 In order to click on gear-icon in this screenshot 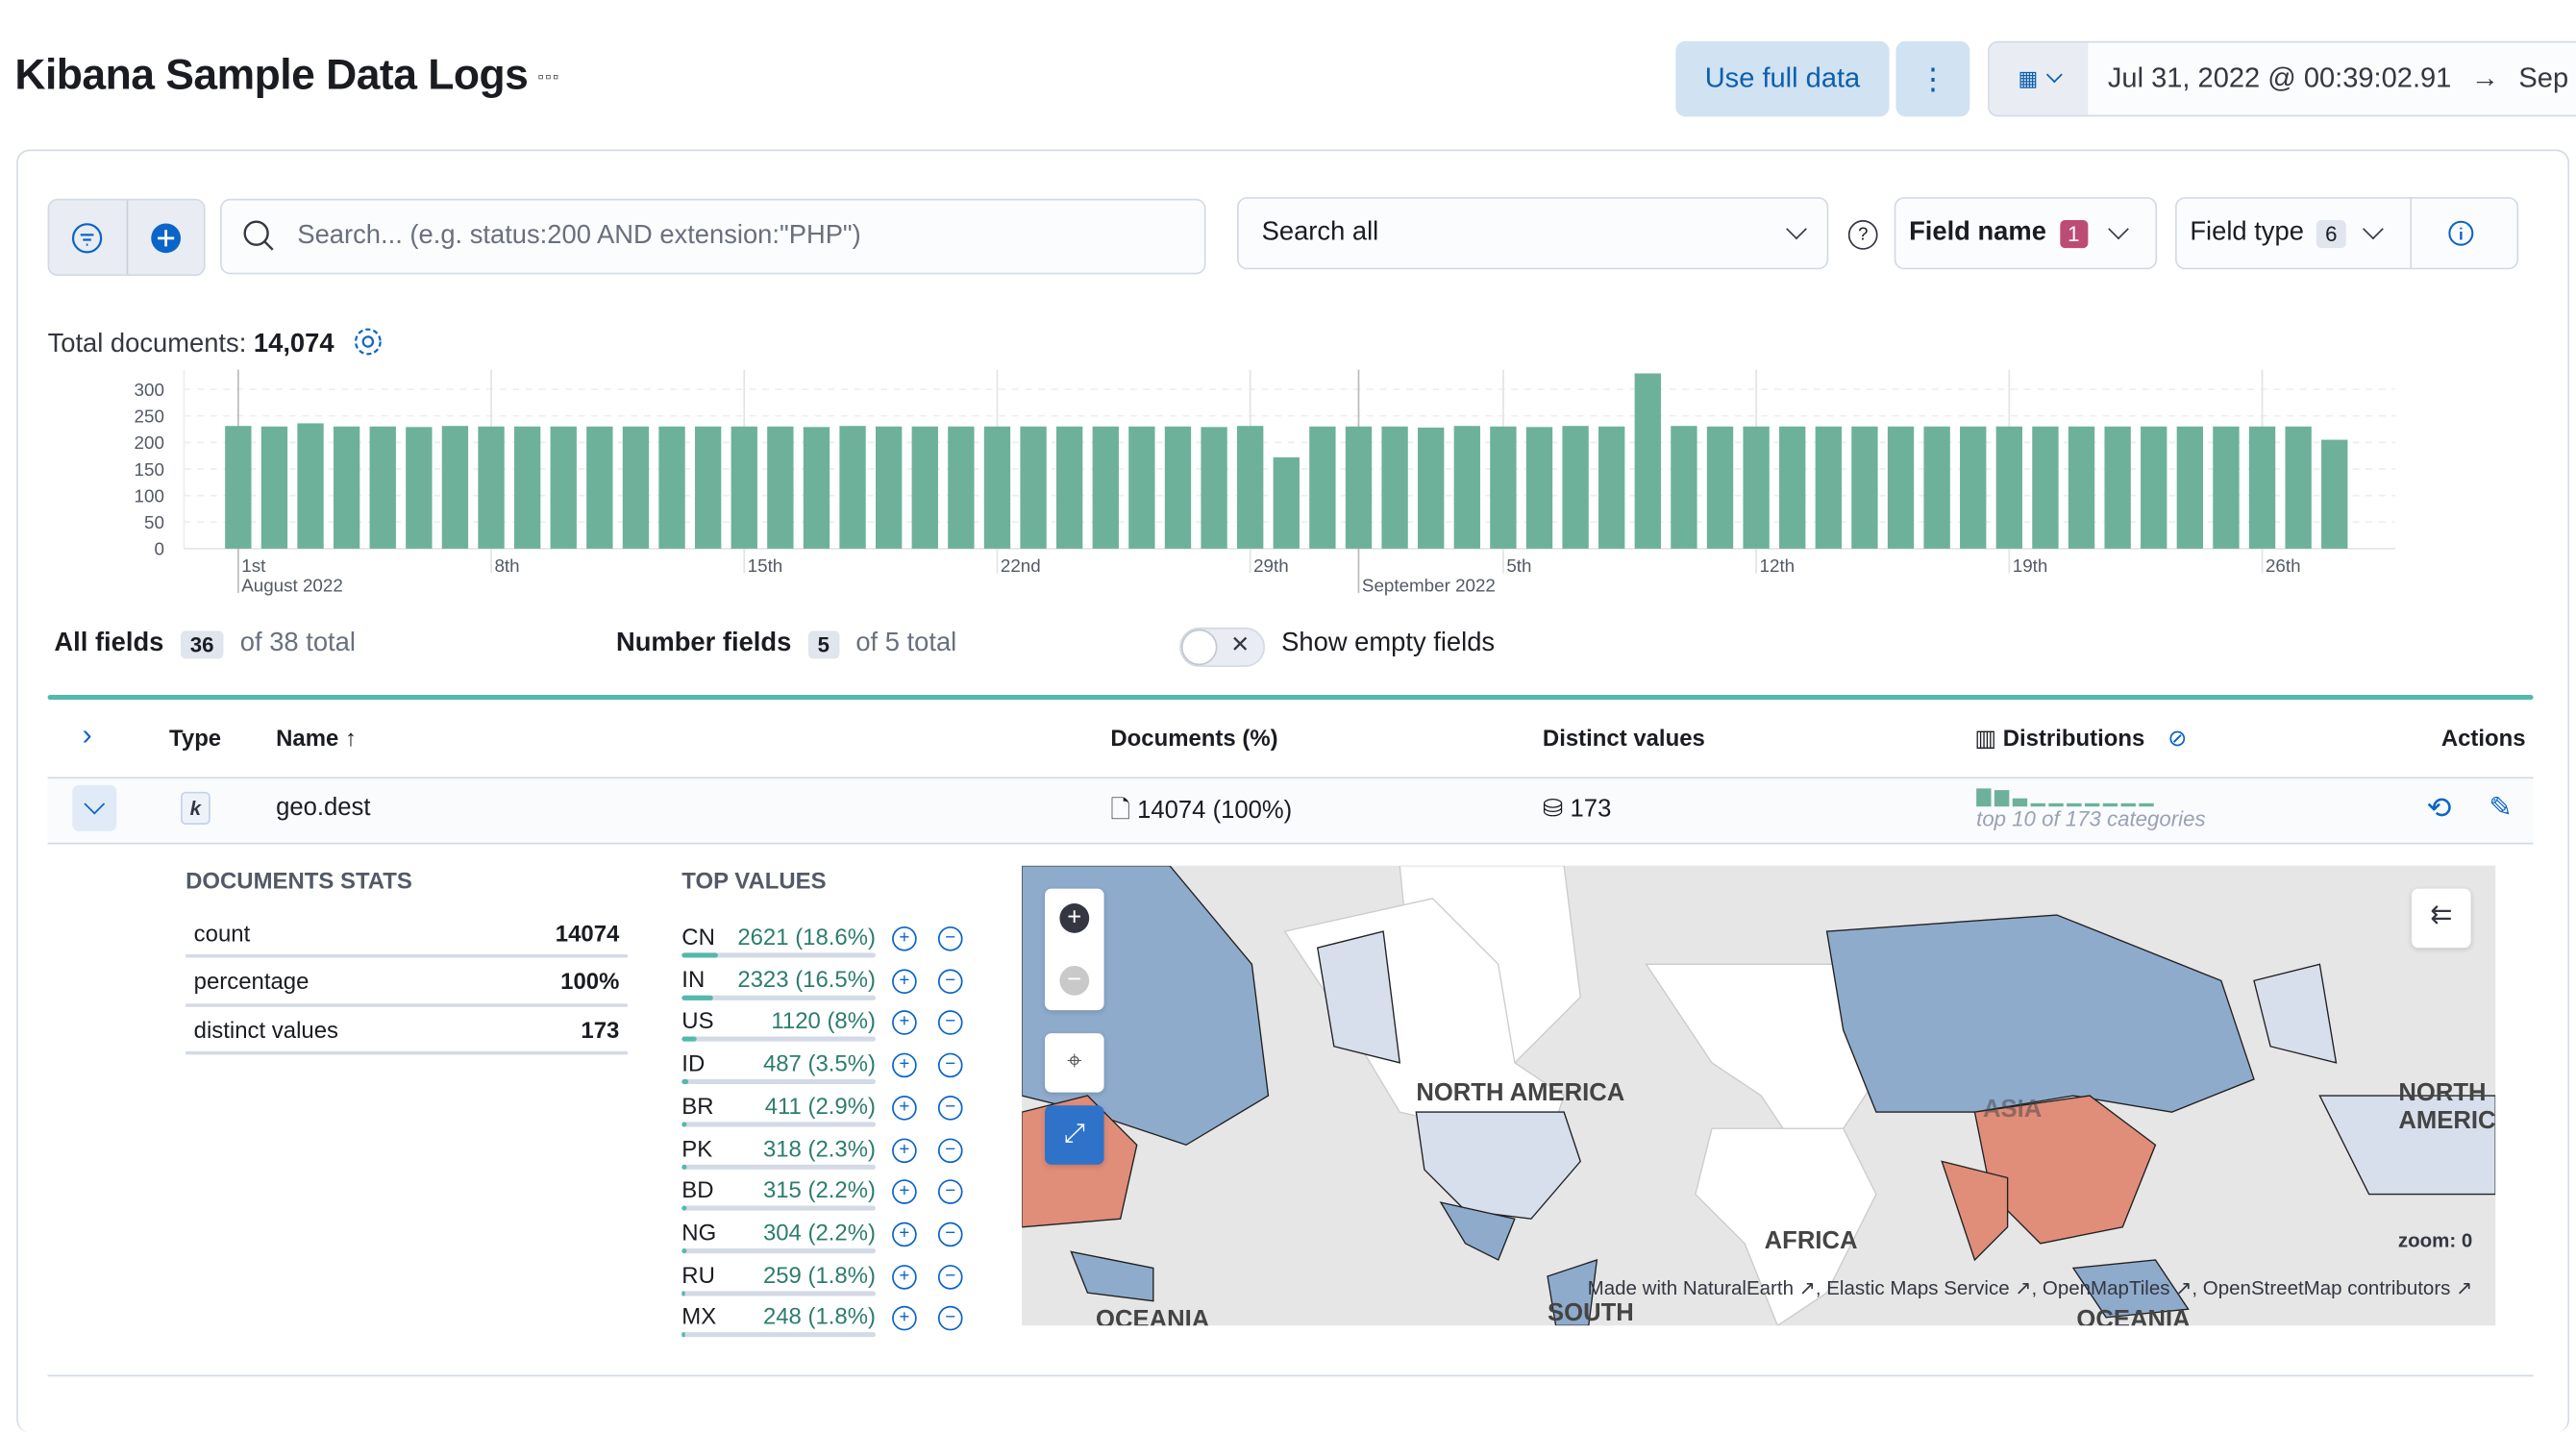, I will do `click(367, 341)`.